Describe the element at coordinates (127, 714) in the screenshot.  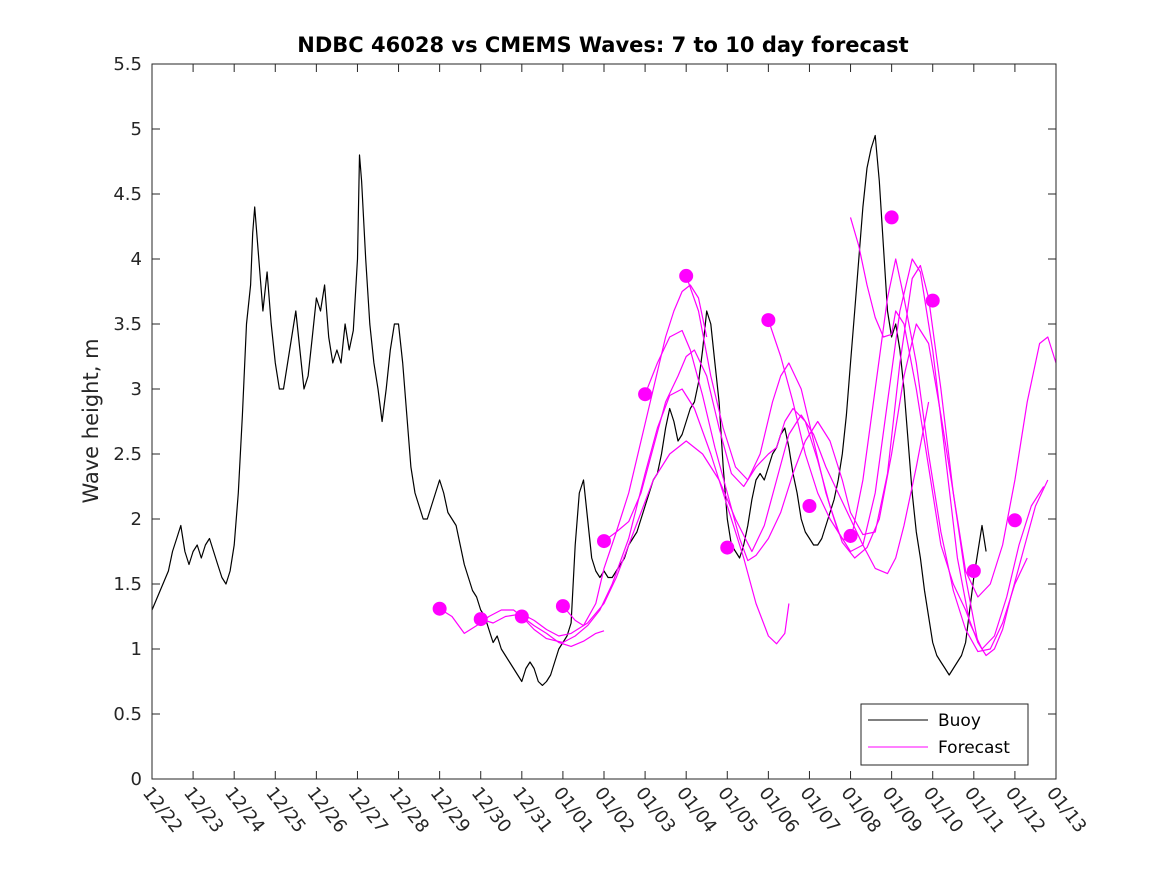
I see `y-tick-label: 0.5` at that location.